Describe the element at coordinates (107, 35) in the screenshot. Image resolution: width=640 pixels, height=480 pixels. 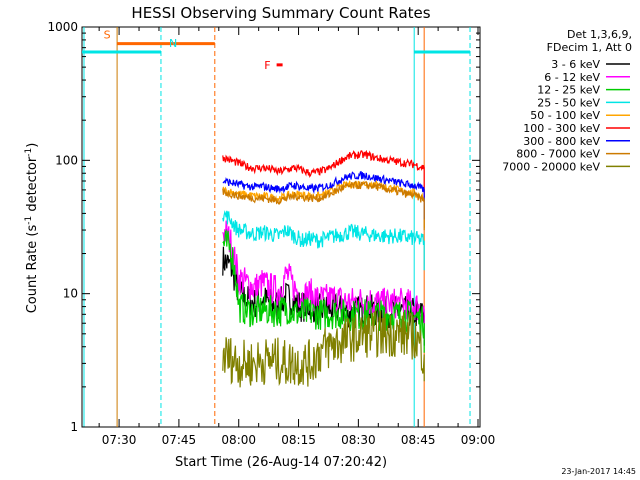
I see `flag-label: S` at that location.